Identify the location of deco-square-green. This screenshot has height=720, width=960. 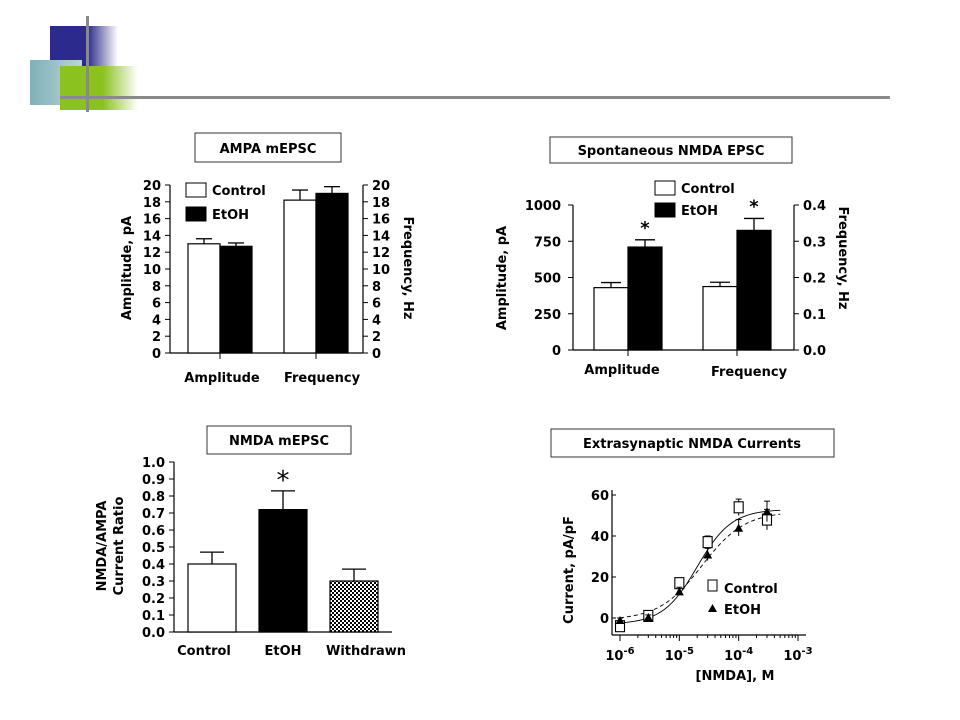
(99, 88).